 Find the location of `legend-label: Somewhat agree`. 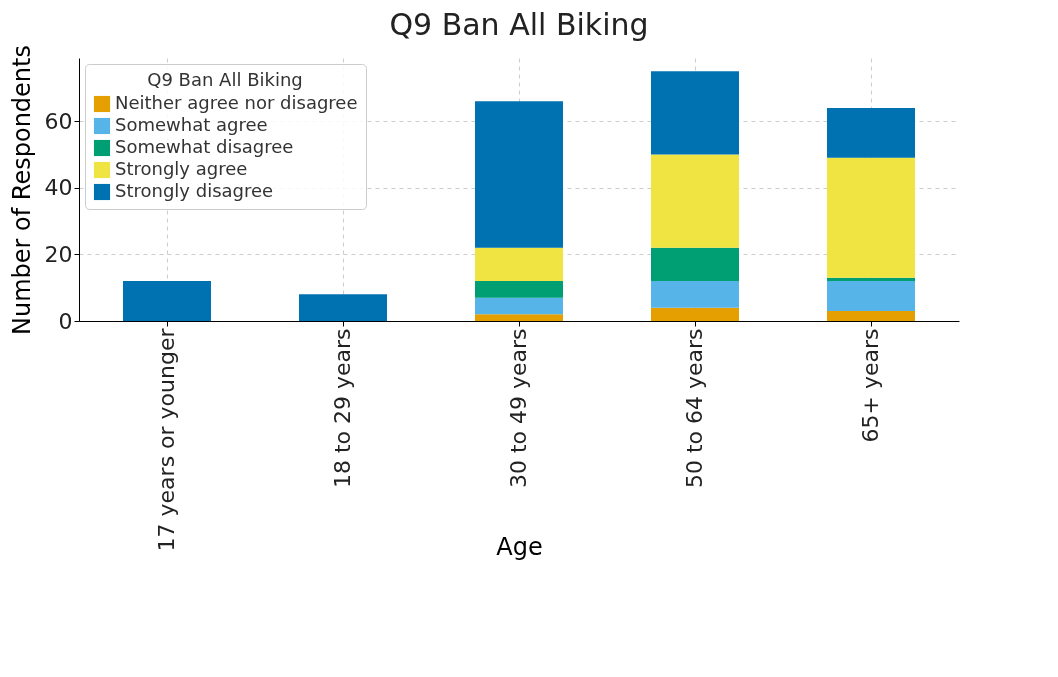

legend-label: Somewhat agree is located at coordinates (191, 124).